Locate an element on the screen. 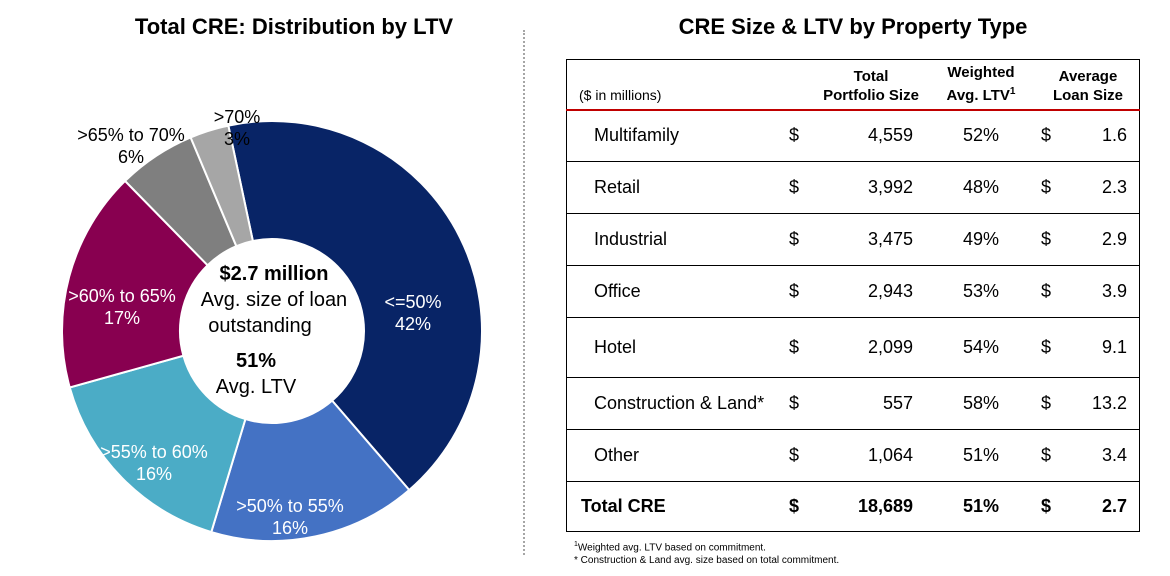  donut-hole is located at coordinates (272, 331).